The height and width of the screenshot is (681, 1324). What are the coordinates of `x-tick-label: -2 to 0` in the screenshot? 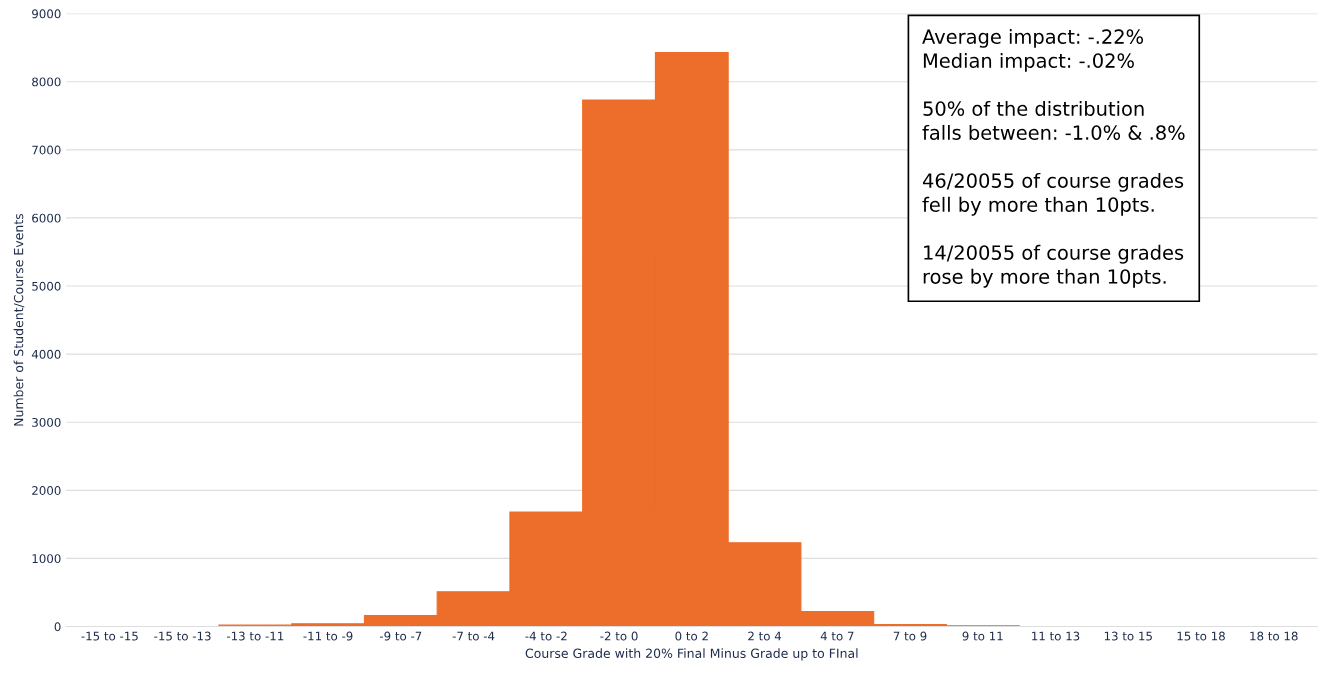 It's located at (619, 636).